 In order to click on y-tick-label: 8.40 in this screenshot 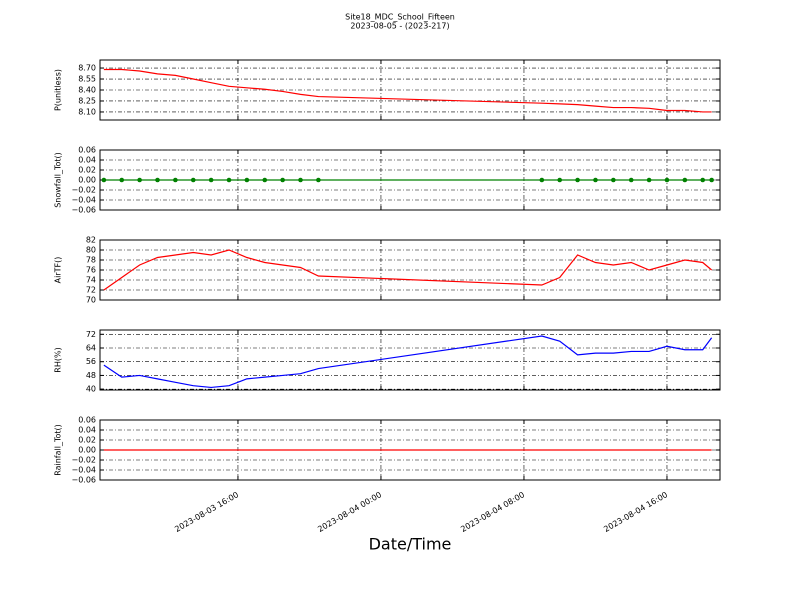, I will do `click(87, 90)`.